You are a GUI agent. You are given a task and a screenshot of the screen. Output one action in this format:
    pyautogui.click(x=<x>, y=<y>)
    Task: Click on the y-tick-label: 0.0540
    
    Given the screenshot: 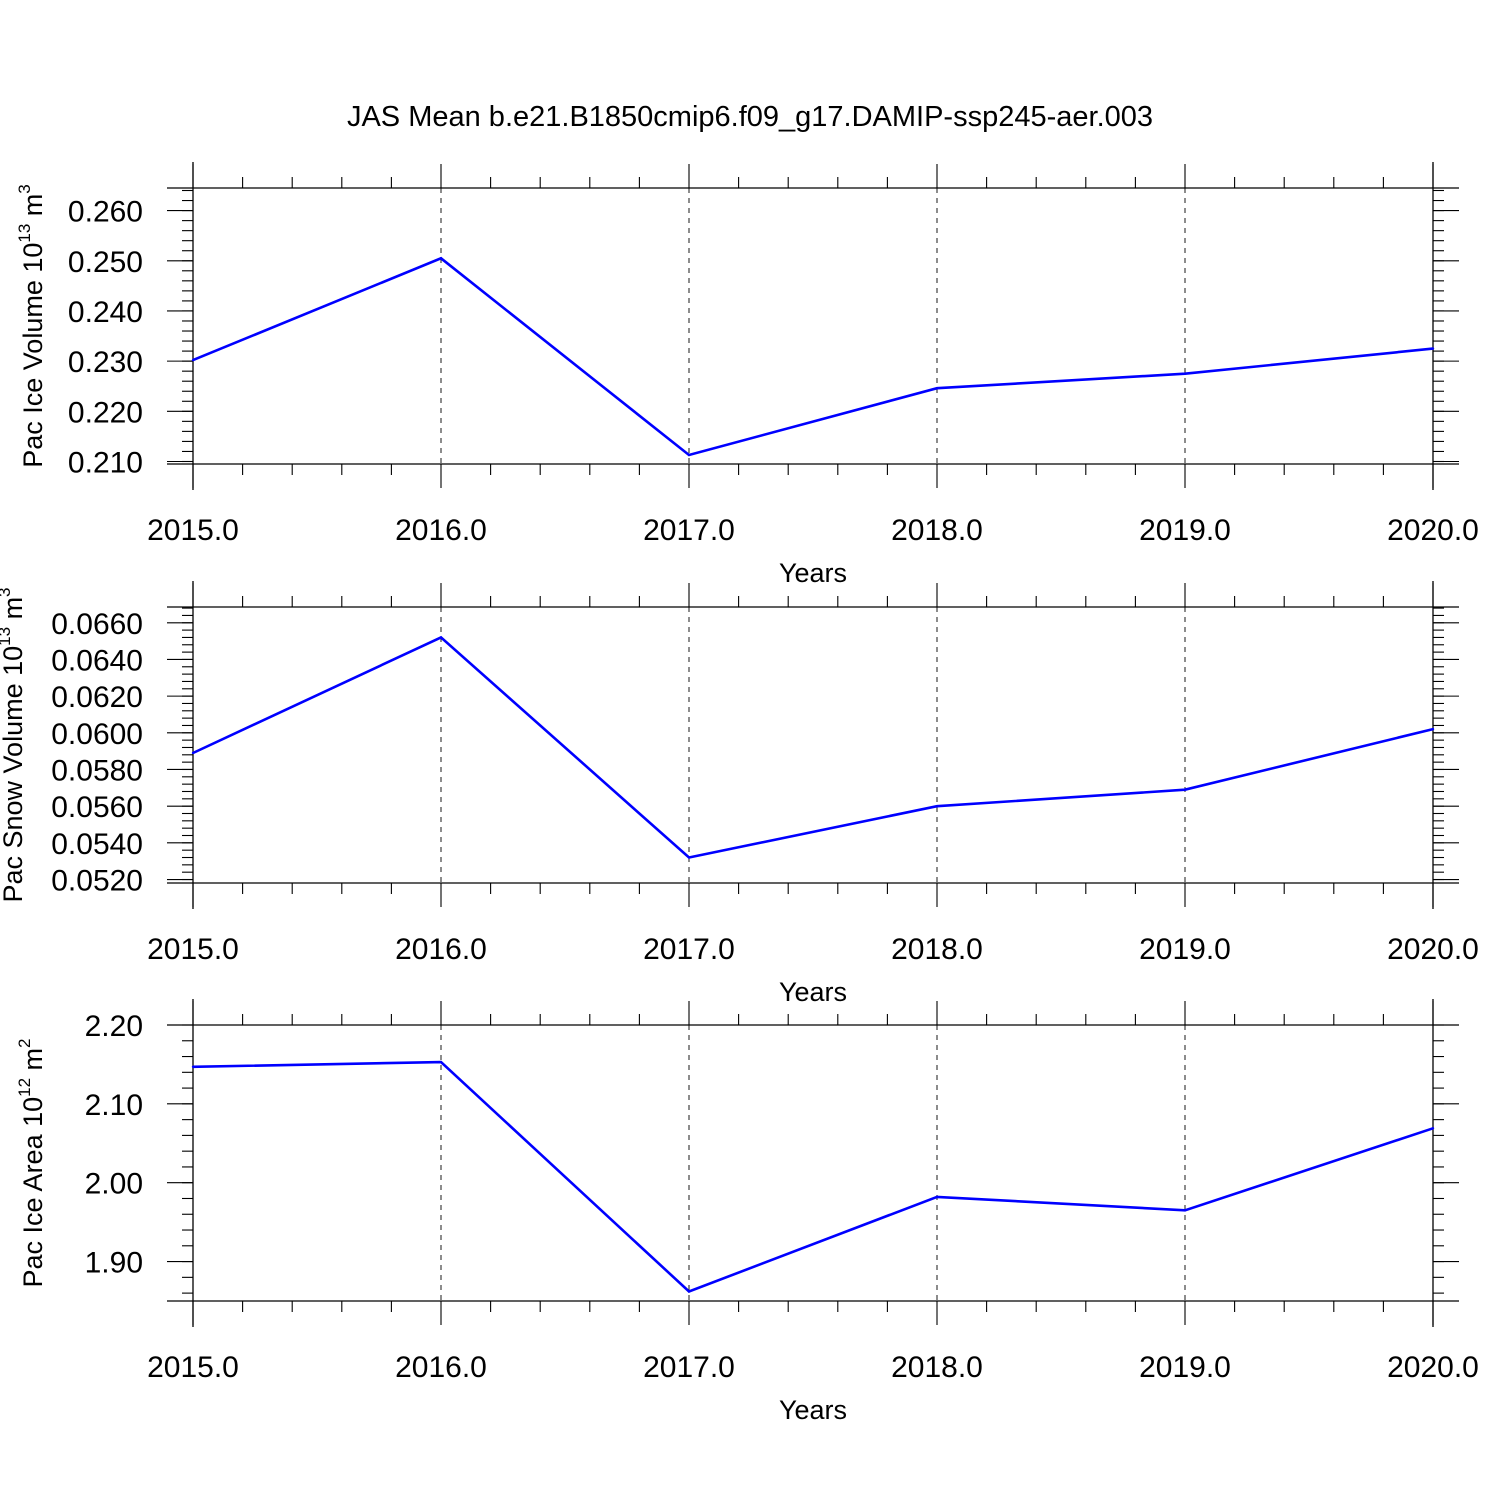 What is the action you would take?
    pyautogui.click(x=97, y=844)
    